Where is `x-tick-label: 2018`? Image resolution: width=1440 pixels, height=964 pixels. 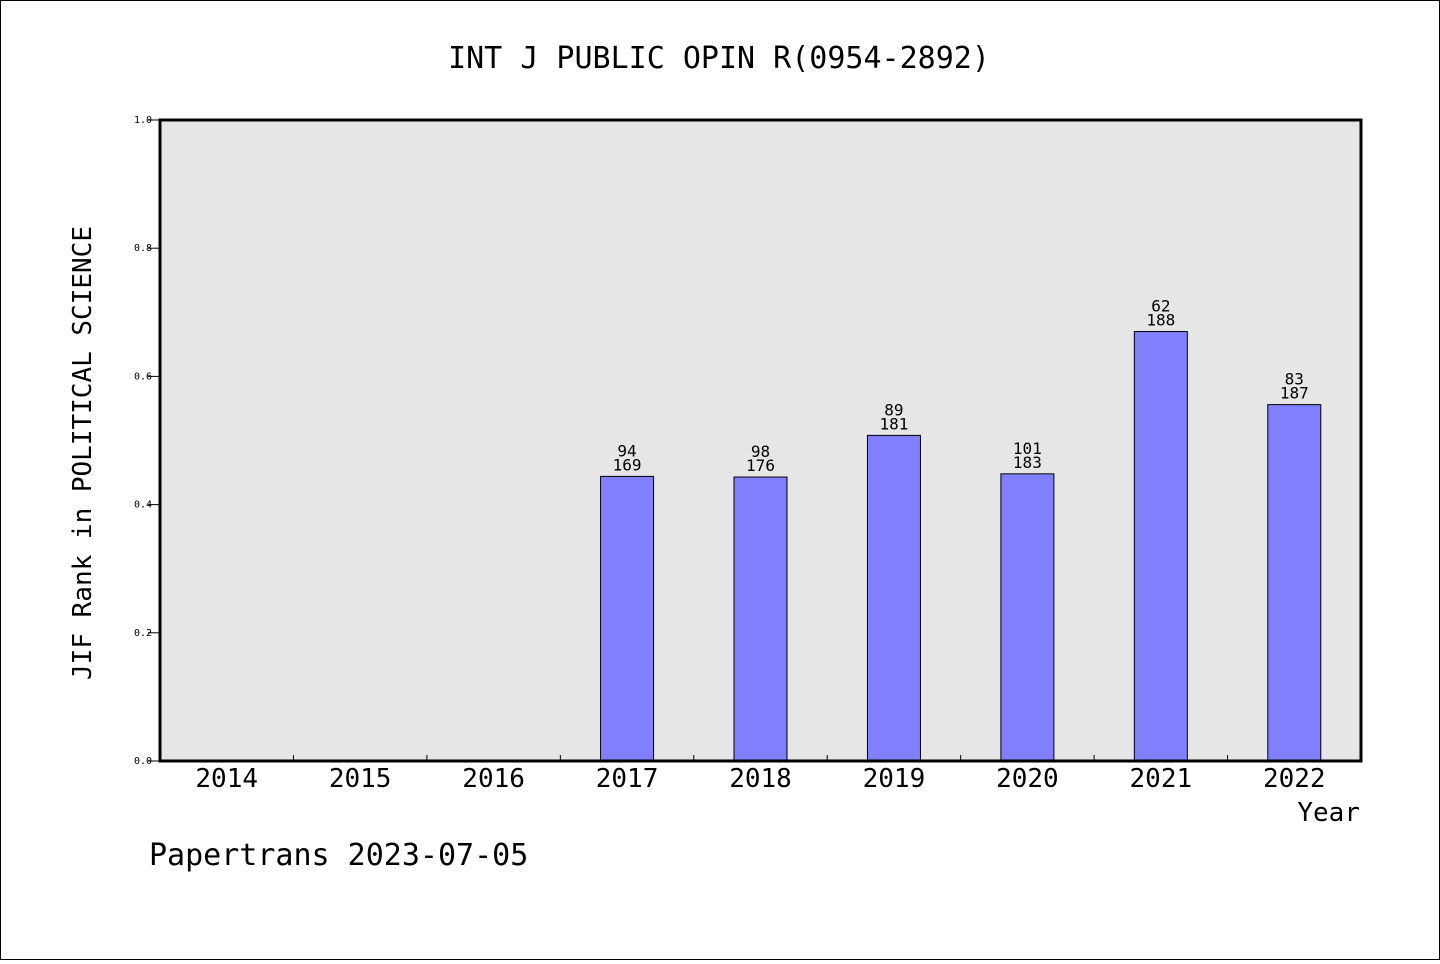 x-tick-label: 2018 is located at coordinates (760, 779).